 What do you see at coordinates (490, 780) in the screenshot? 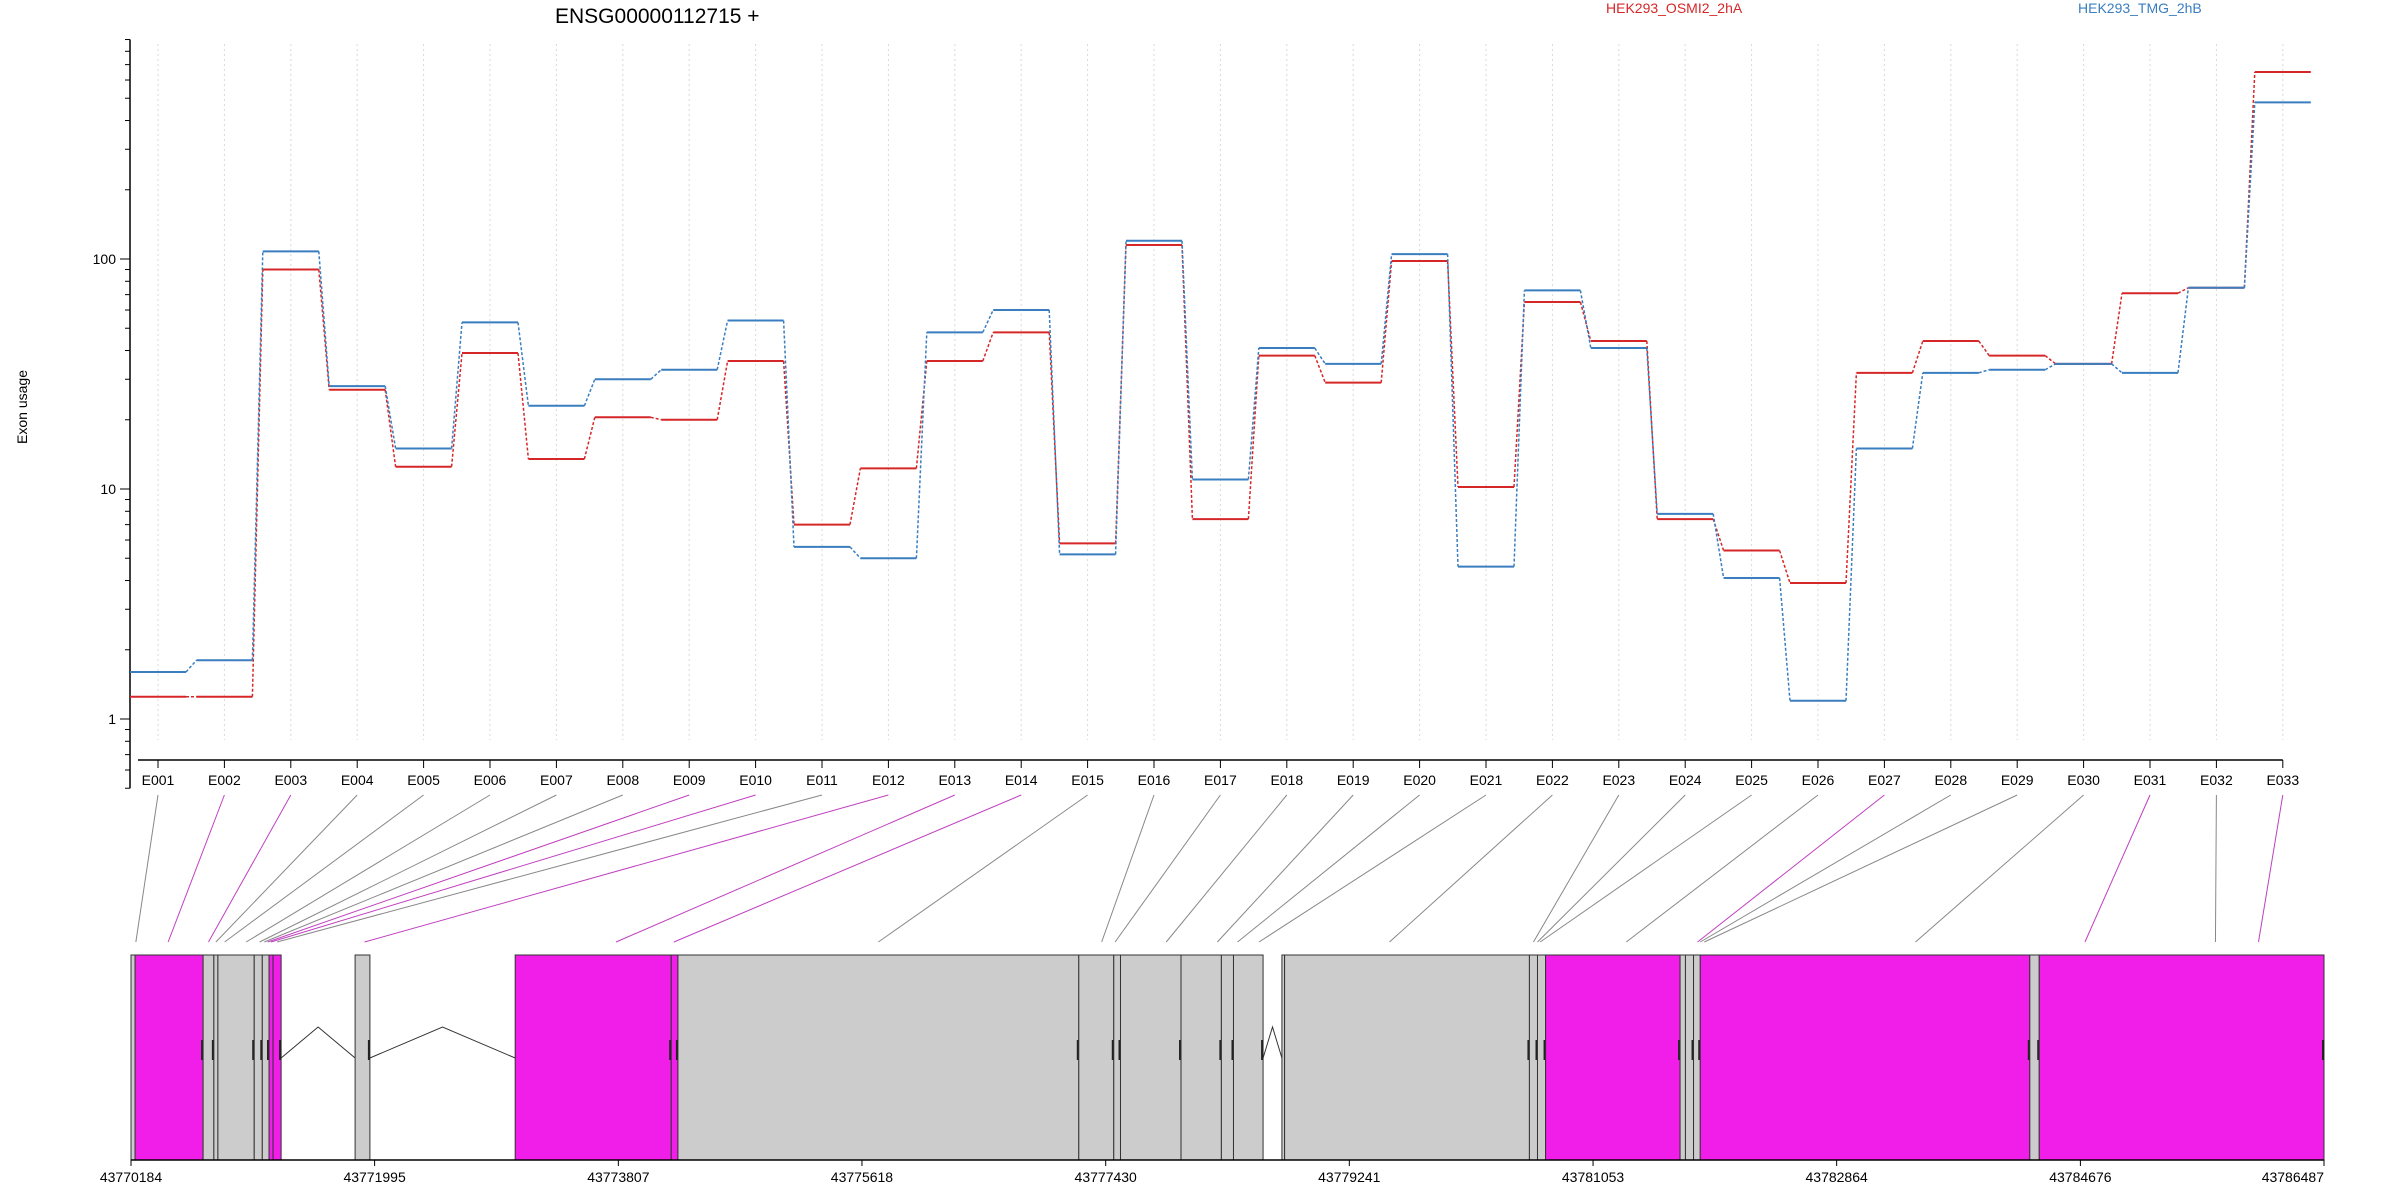
I see `x-tick-label: E006` at bounding box center [490, 780].